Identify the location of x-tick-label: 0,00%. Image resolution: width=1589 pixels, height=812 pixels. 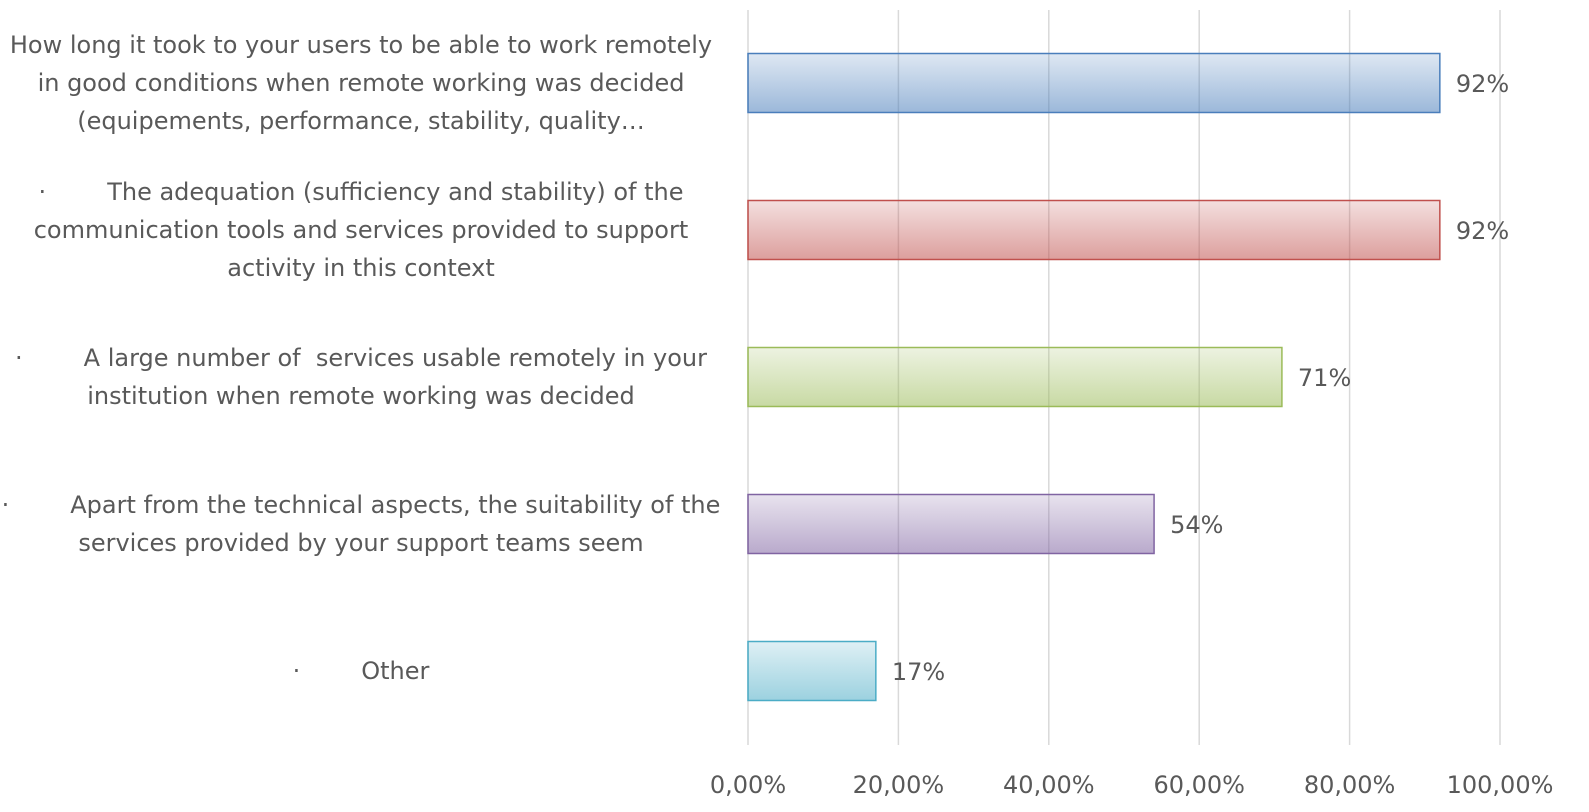
(748, 785).